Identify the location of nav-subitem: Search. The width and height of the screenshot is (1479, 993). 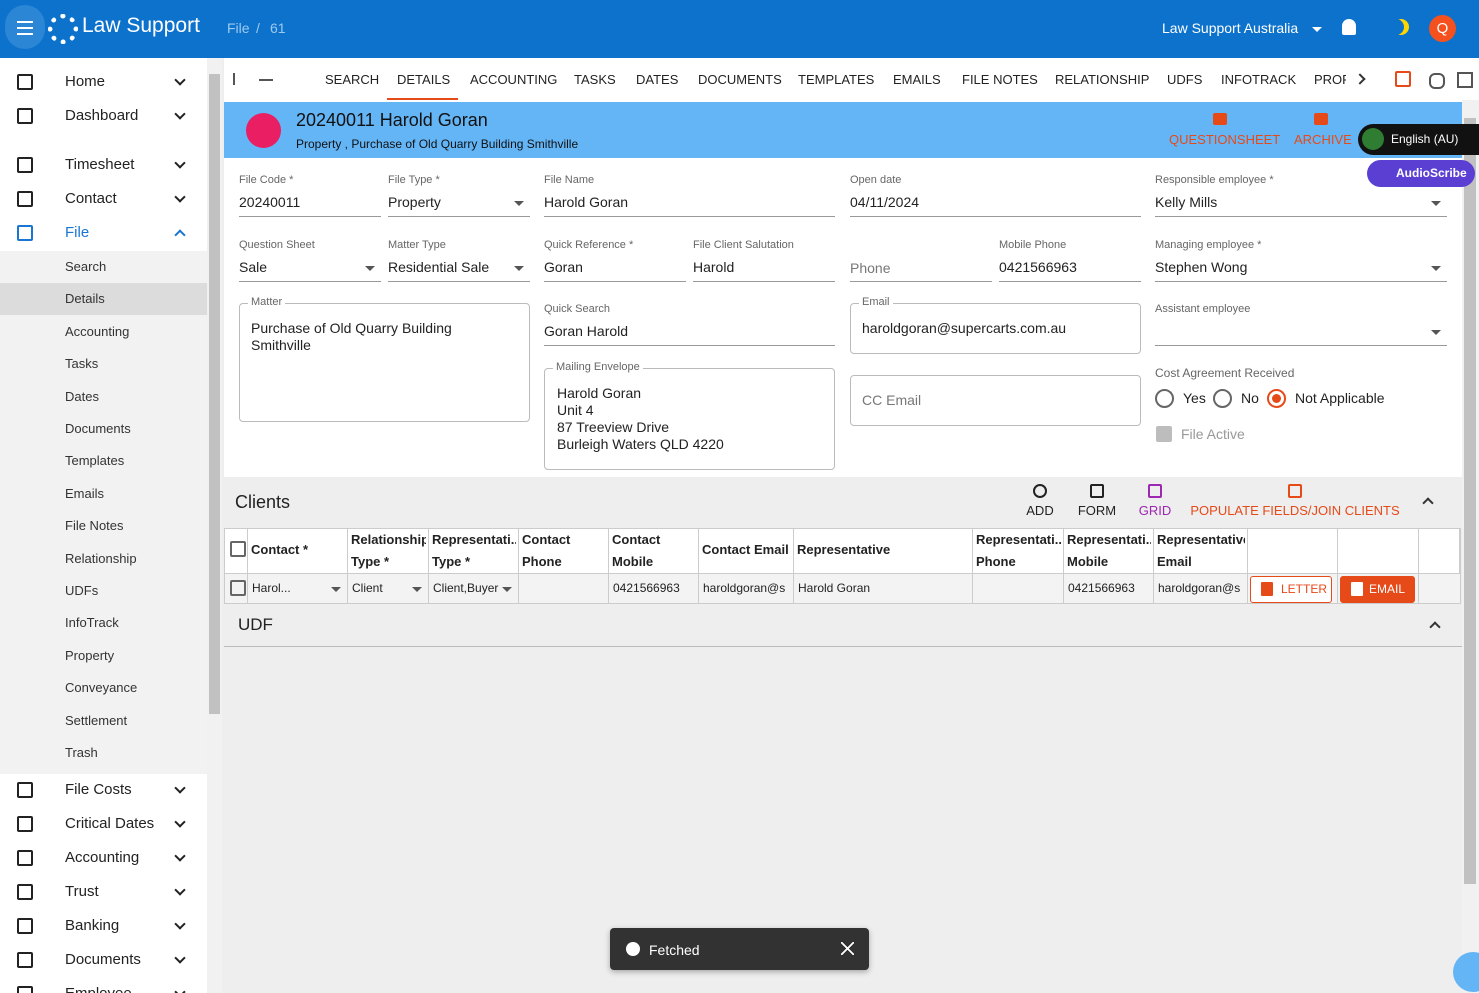
(86, 266).